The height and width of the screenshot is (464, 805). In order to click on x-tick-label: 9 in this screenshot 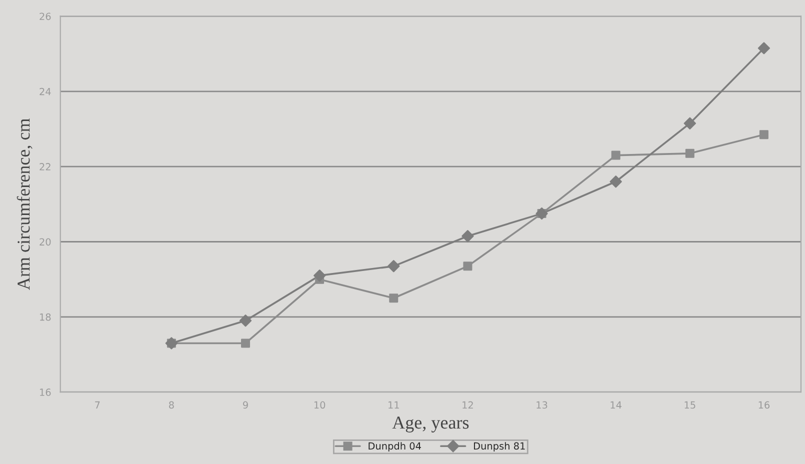, I will do `click(245, 405)`.